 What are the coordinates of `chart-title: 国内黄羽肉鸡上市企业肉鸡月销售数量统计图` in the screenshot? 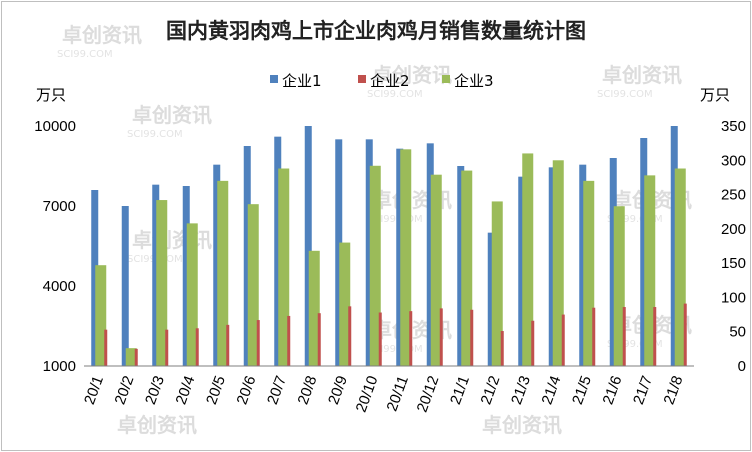 It's located at (376, 31).